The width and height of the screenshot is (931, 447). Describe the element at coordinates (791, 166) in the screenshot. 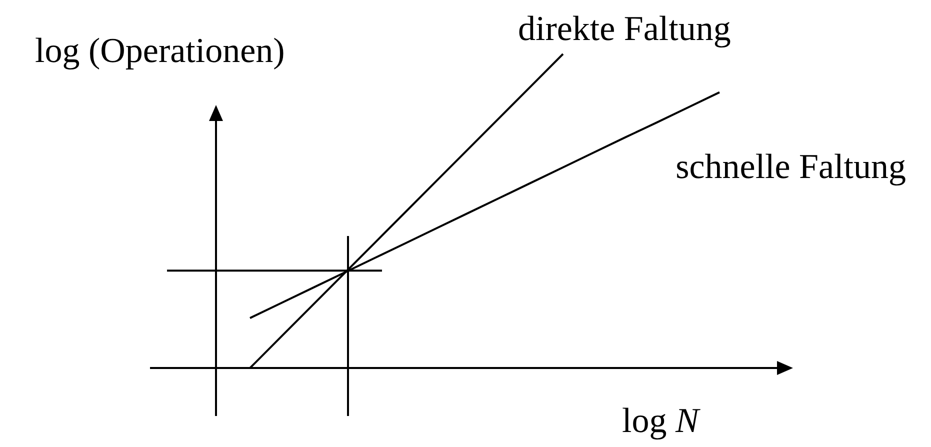

I see `series-label: schnelle Faltung` at that location.